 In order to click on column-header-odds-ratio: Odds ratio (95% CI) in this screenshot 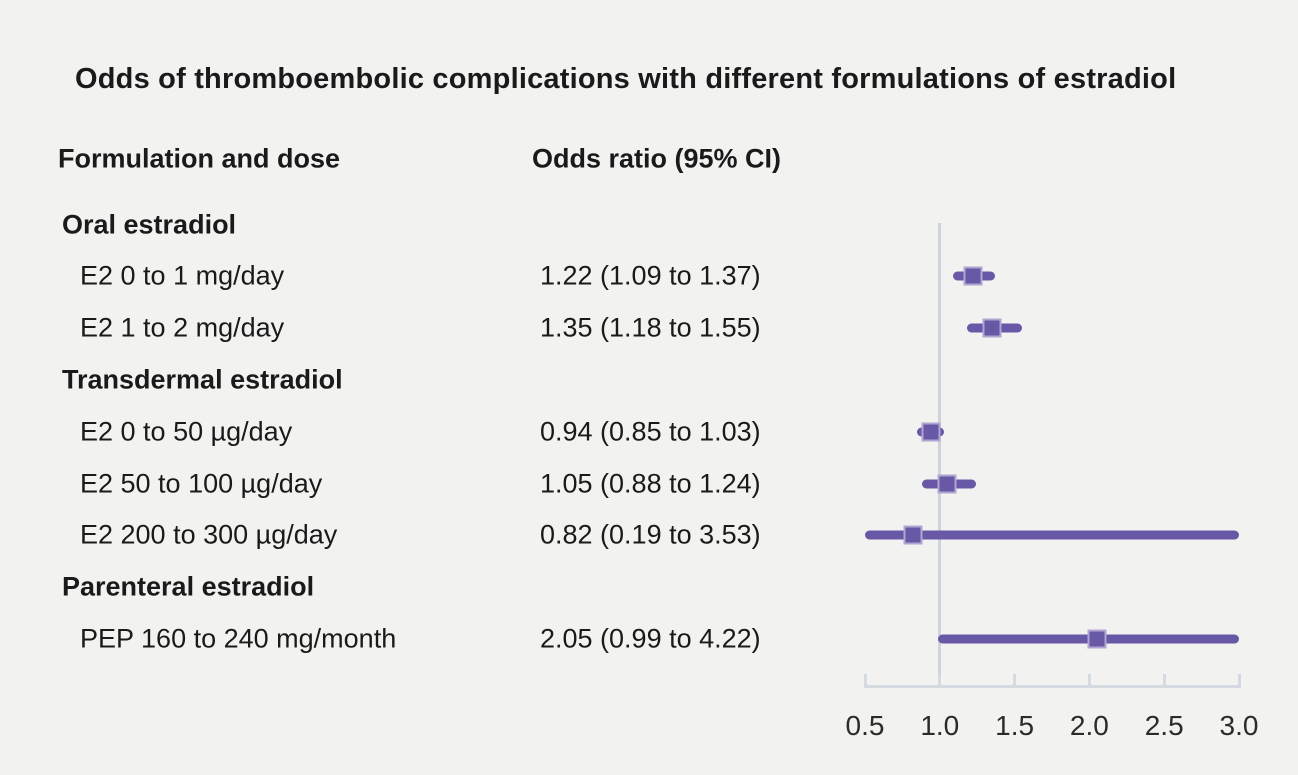, I will do `click(657, 158)`.